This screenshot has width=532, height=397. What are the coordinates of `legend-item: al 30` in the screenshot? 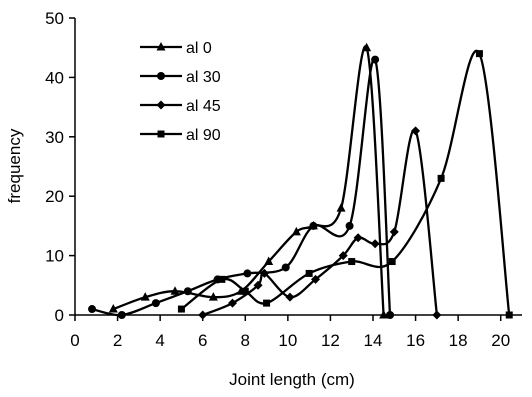 It's located at (180, 77).